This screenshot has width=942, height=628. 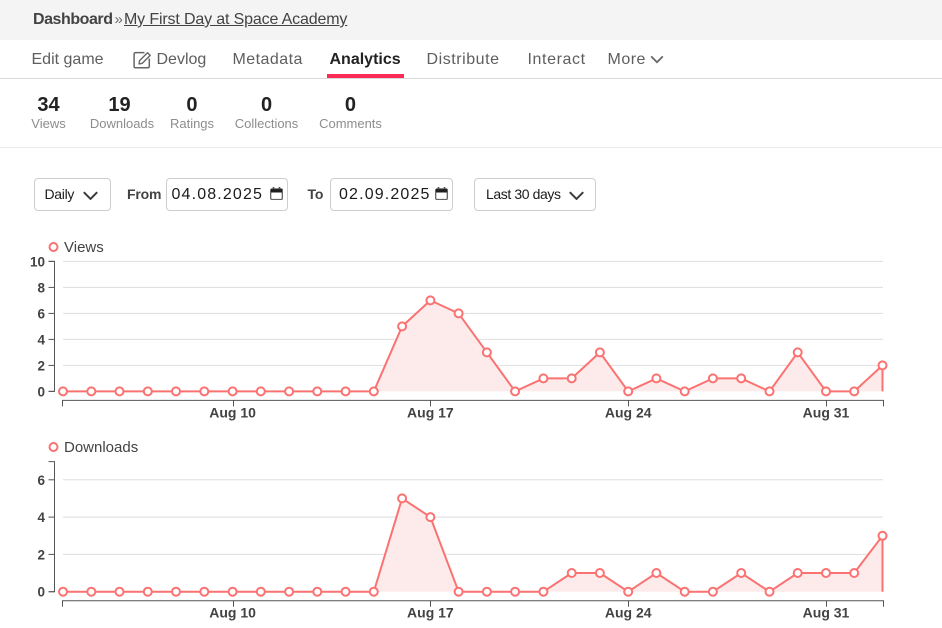 I want to click on svg-text: 8, so click(x=41, y=287).